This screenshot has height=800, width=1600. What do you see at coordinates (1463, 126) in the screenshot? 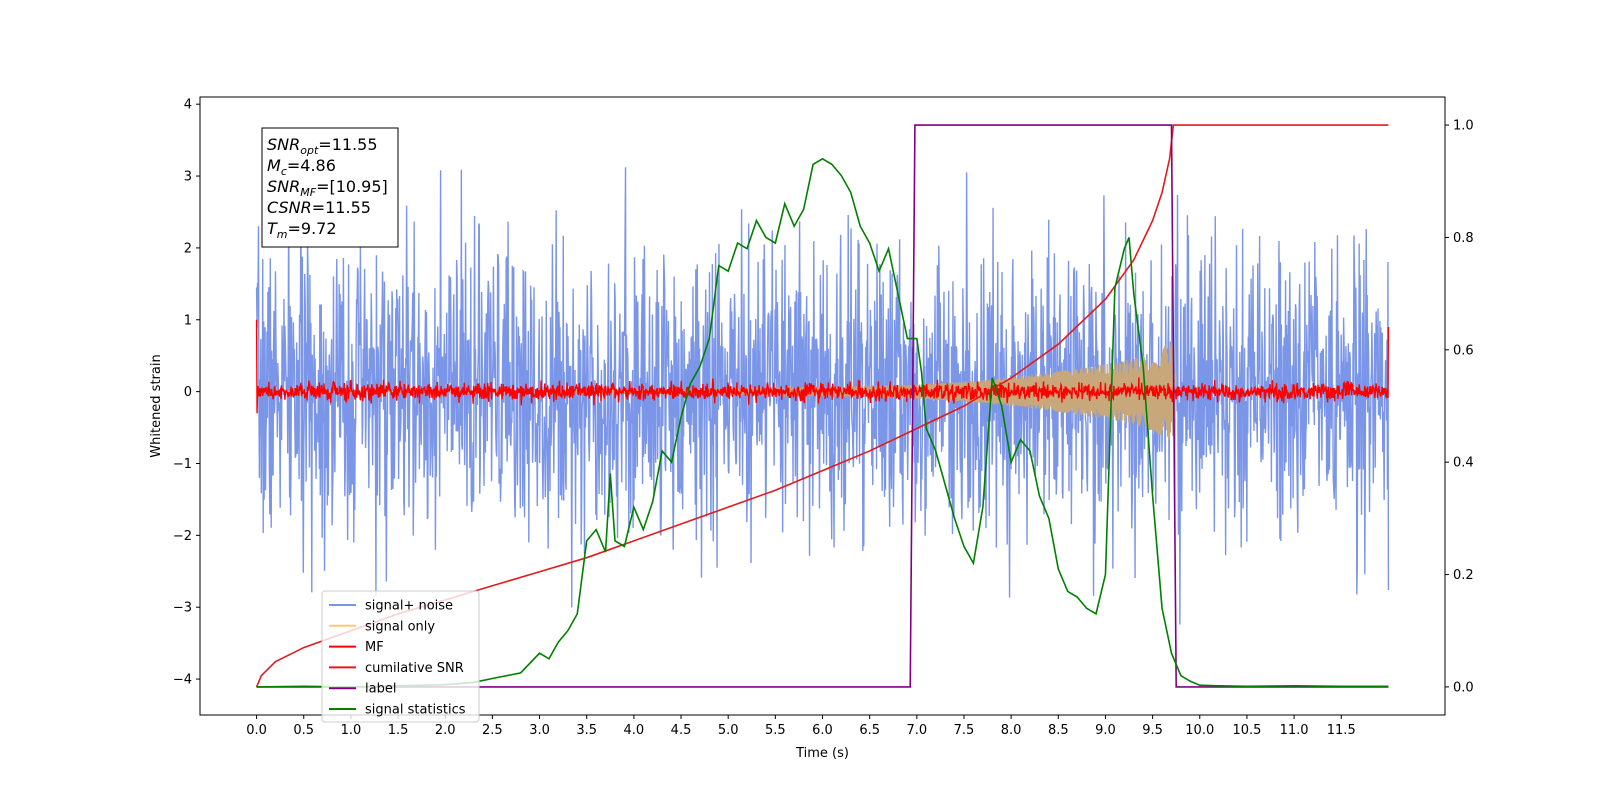
I see `y2-tick-label: 1.0` at bounding box center [1463, 126].